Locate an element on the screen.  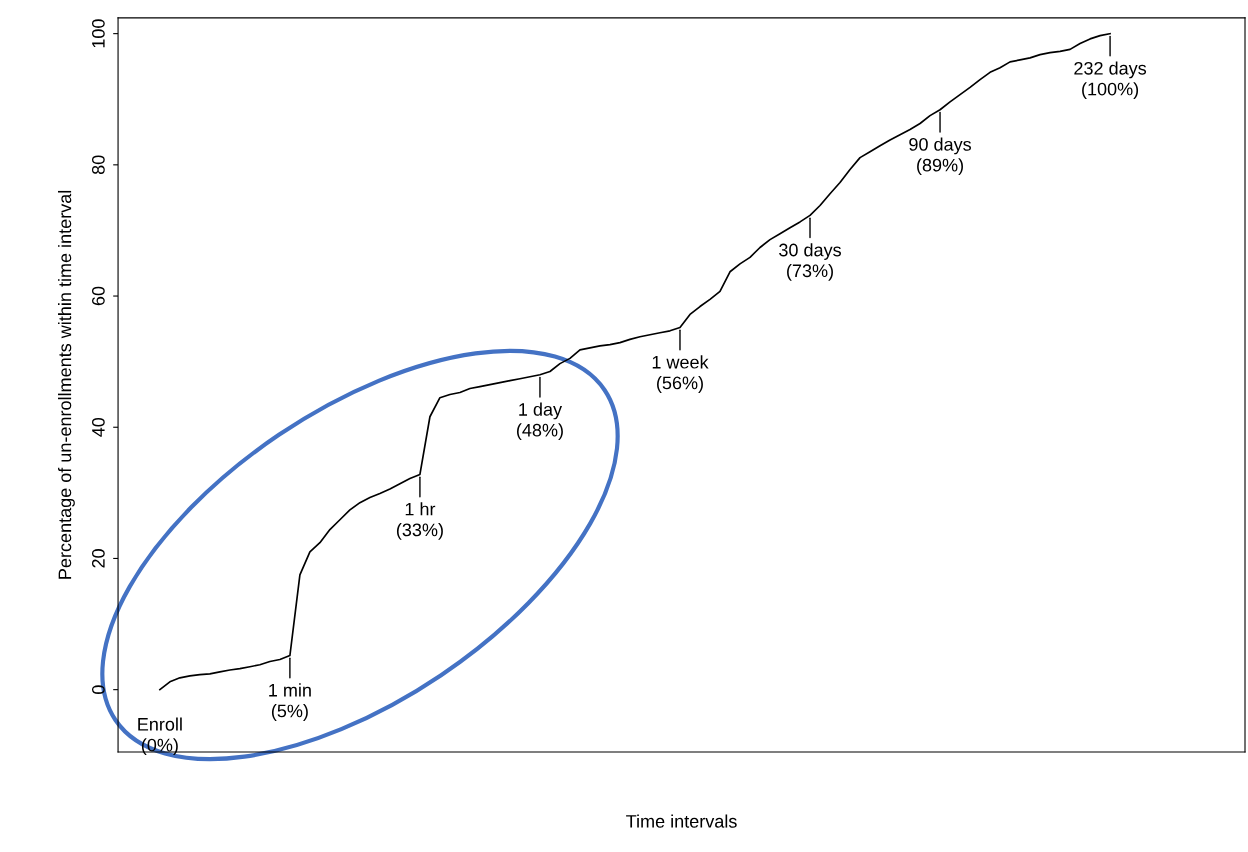
y-tick-label: 100 is located at coordinates (98, 33).